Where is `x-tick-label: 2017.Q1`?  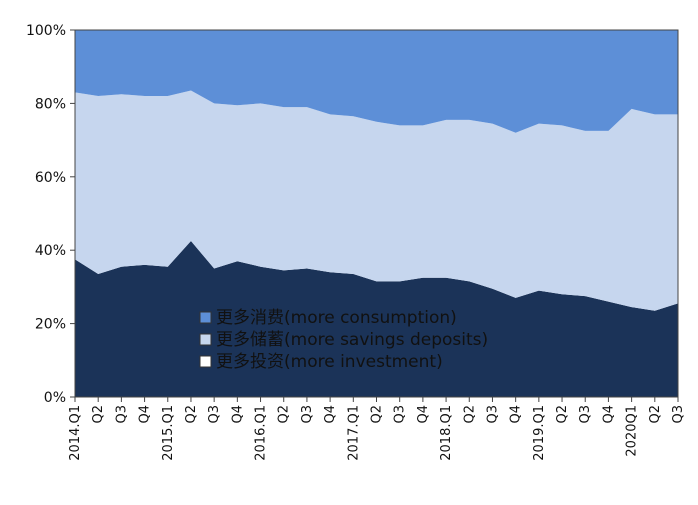
x-tick-label: 2017.Q1 is located at coordinates (353, 433).